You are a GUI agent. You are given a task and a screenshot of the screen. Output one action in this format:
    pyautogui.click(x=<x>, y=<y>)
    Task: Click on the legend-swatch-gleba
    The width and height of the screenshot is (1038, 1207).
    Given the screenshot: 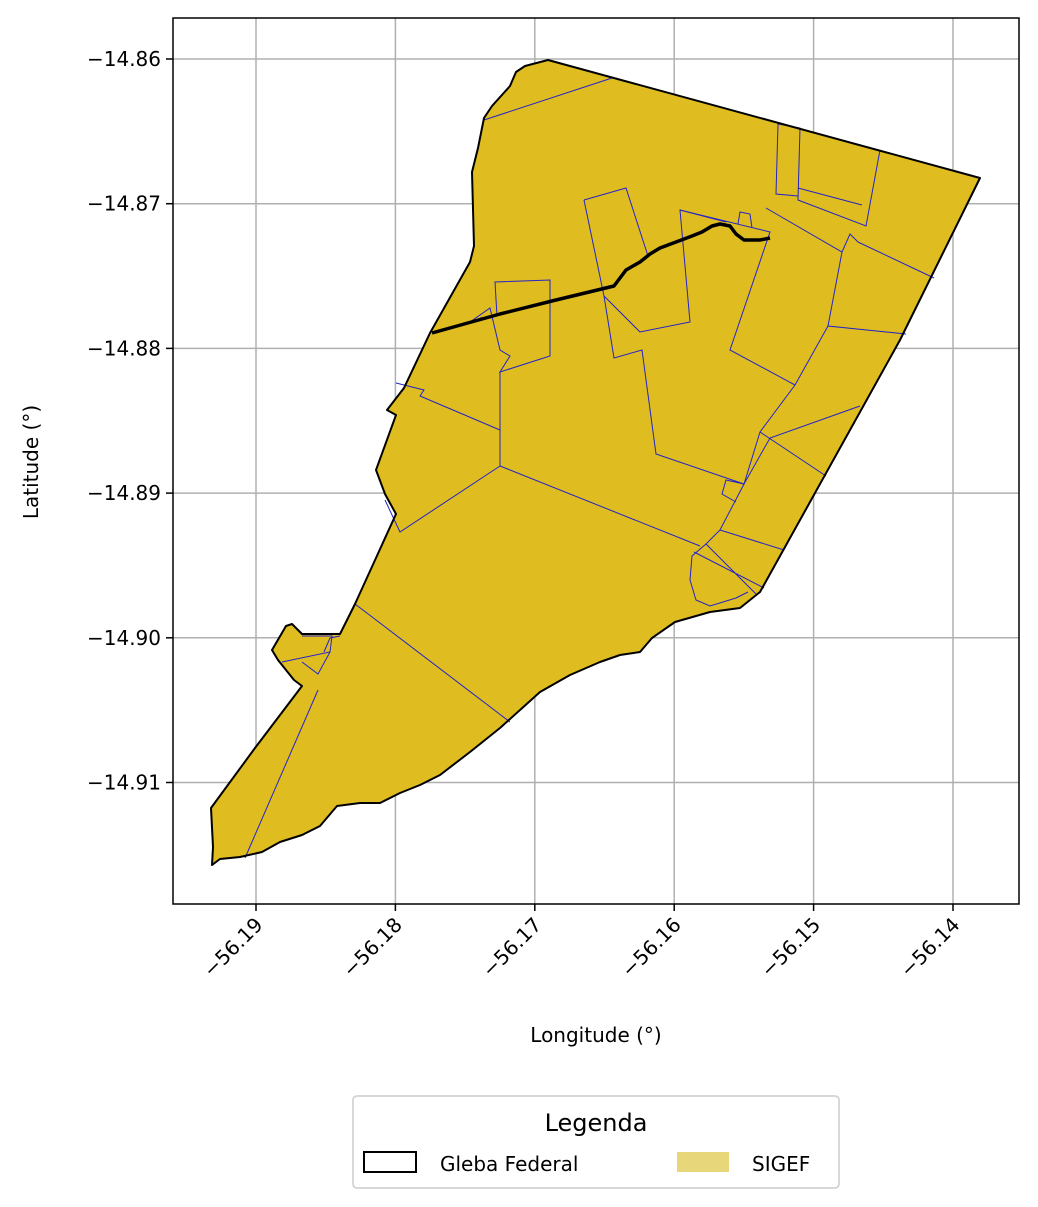 What is the action you would take?
    pyautogui.click(x=390, y=1162)
    